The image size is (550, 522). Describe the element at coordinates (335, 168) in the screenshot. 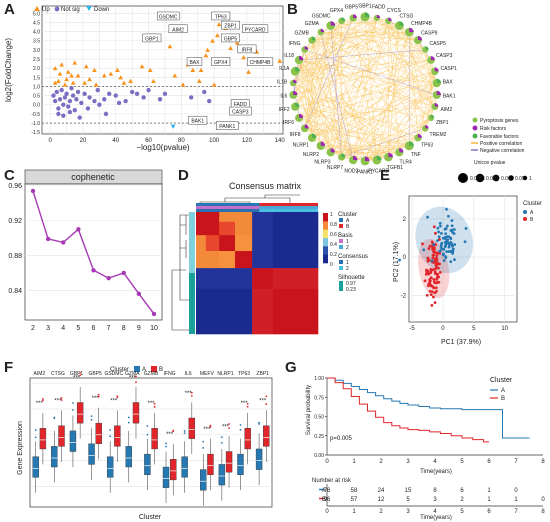

I see `network-node-label: NLRP7` at that location.